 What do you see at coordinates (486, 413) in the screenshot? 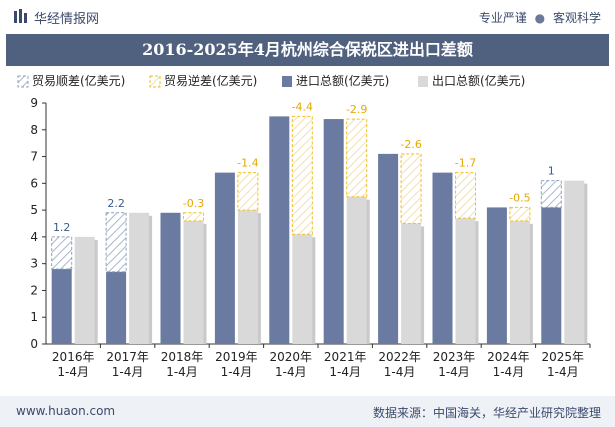
I see `footer-source: 数据来源：中国海关，华经产业研究院整理` at bounding box center [486, 413].